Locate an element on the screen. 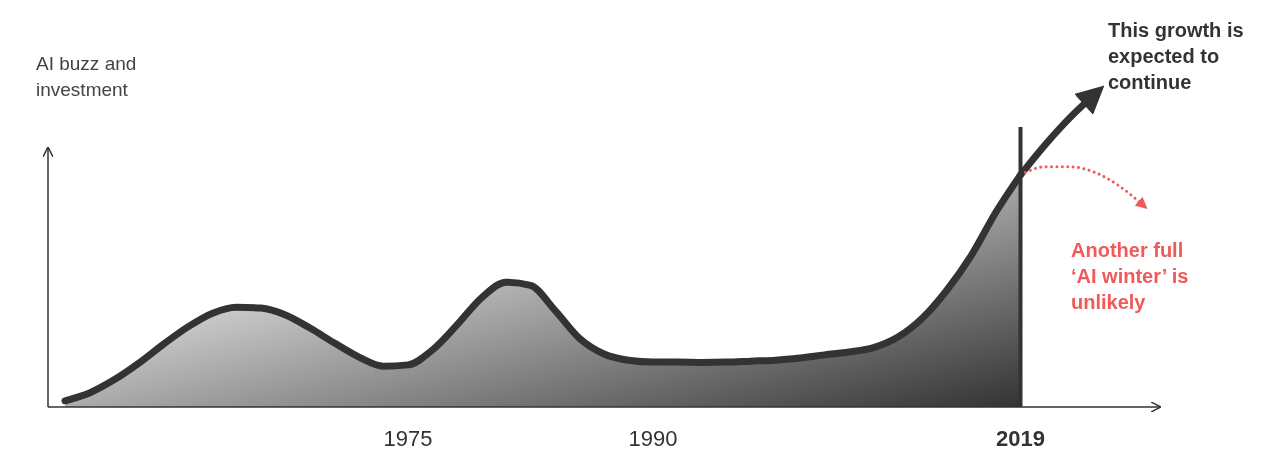 The width and height of the screenshot is (1275, 455). y-axis-title: AI buzz and investment is located at coordinates (86, 76).